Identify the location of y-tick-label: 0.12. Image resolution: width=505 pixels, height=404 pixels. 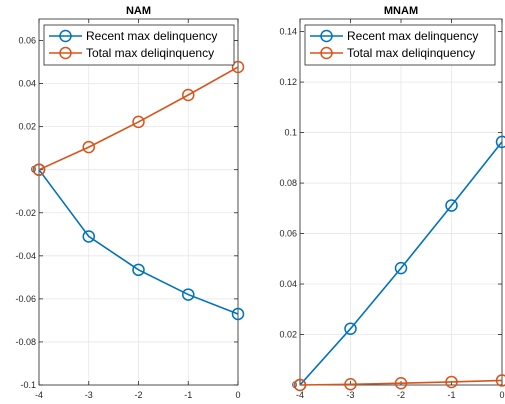
(288, 82).